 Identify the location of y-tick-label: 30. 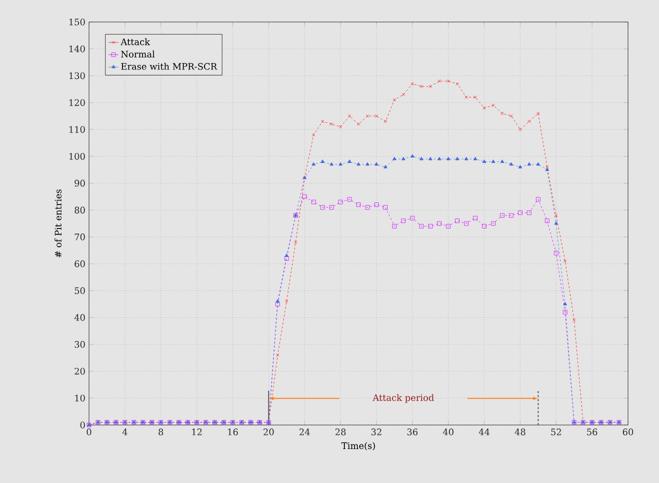
(79, 344).